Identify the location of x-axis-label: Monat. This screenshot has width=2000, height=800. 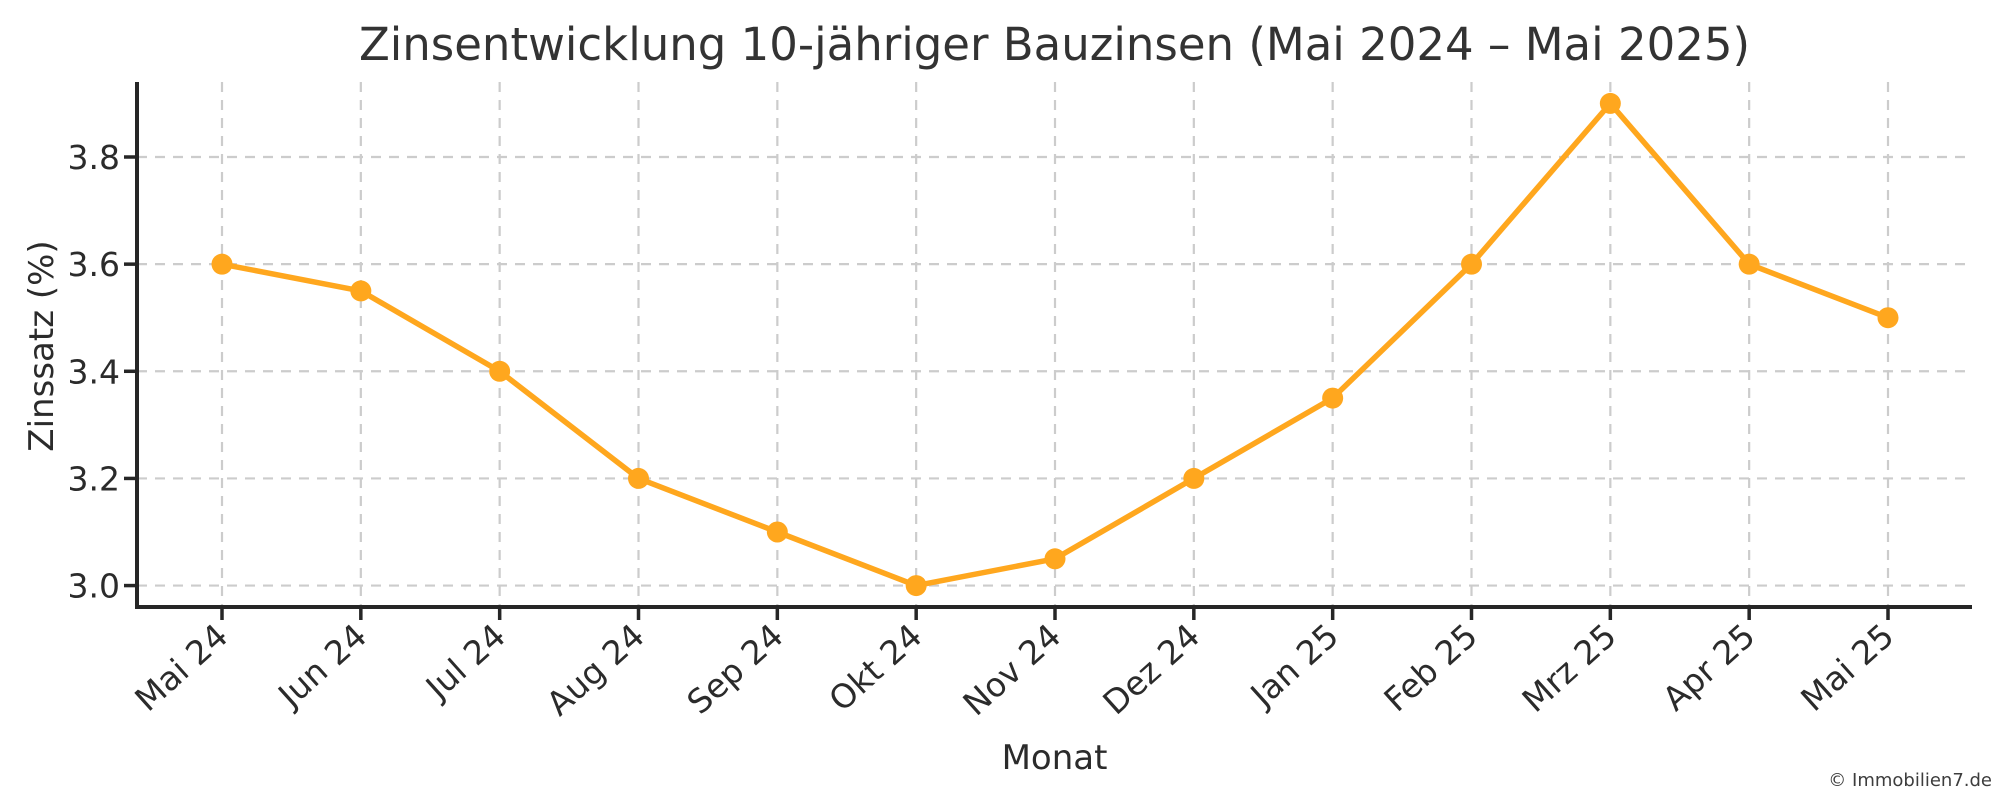
(1054, 758).